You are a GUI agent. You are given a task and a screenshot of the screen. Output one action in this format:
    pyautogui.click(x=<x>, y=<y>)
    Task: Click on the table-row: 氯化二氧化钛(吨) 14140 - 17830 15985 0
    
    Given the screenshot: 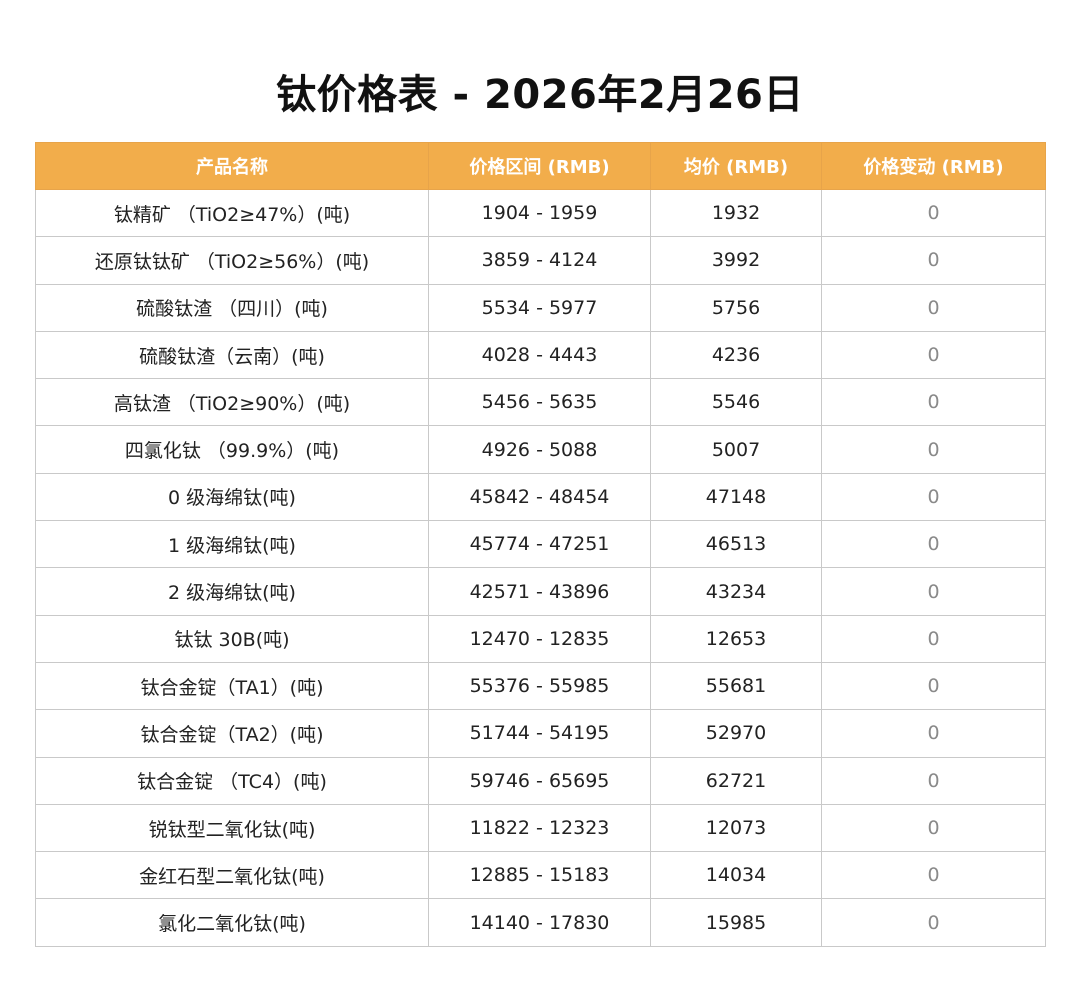 What is the action you would take?
    pyautogui.click(x=540, y=922)
    